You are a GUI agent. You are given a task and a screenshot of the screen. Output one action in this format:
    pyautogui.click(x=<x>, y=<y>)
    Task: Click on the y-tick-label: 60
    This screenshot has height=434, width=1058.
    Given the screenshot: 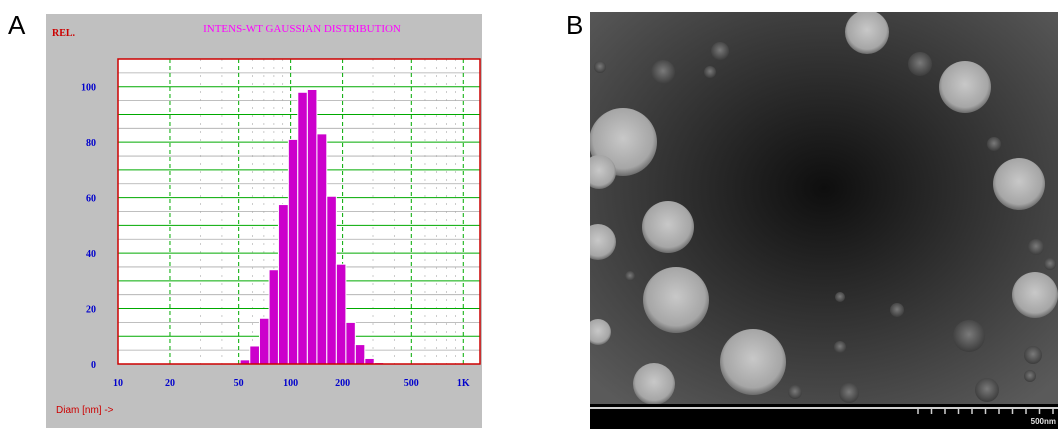 What is the action you would take?
    pyautogui.click(x=91, y=199)
    